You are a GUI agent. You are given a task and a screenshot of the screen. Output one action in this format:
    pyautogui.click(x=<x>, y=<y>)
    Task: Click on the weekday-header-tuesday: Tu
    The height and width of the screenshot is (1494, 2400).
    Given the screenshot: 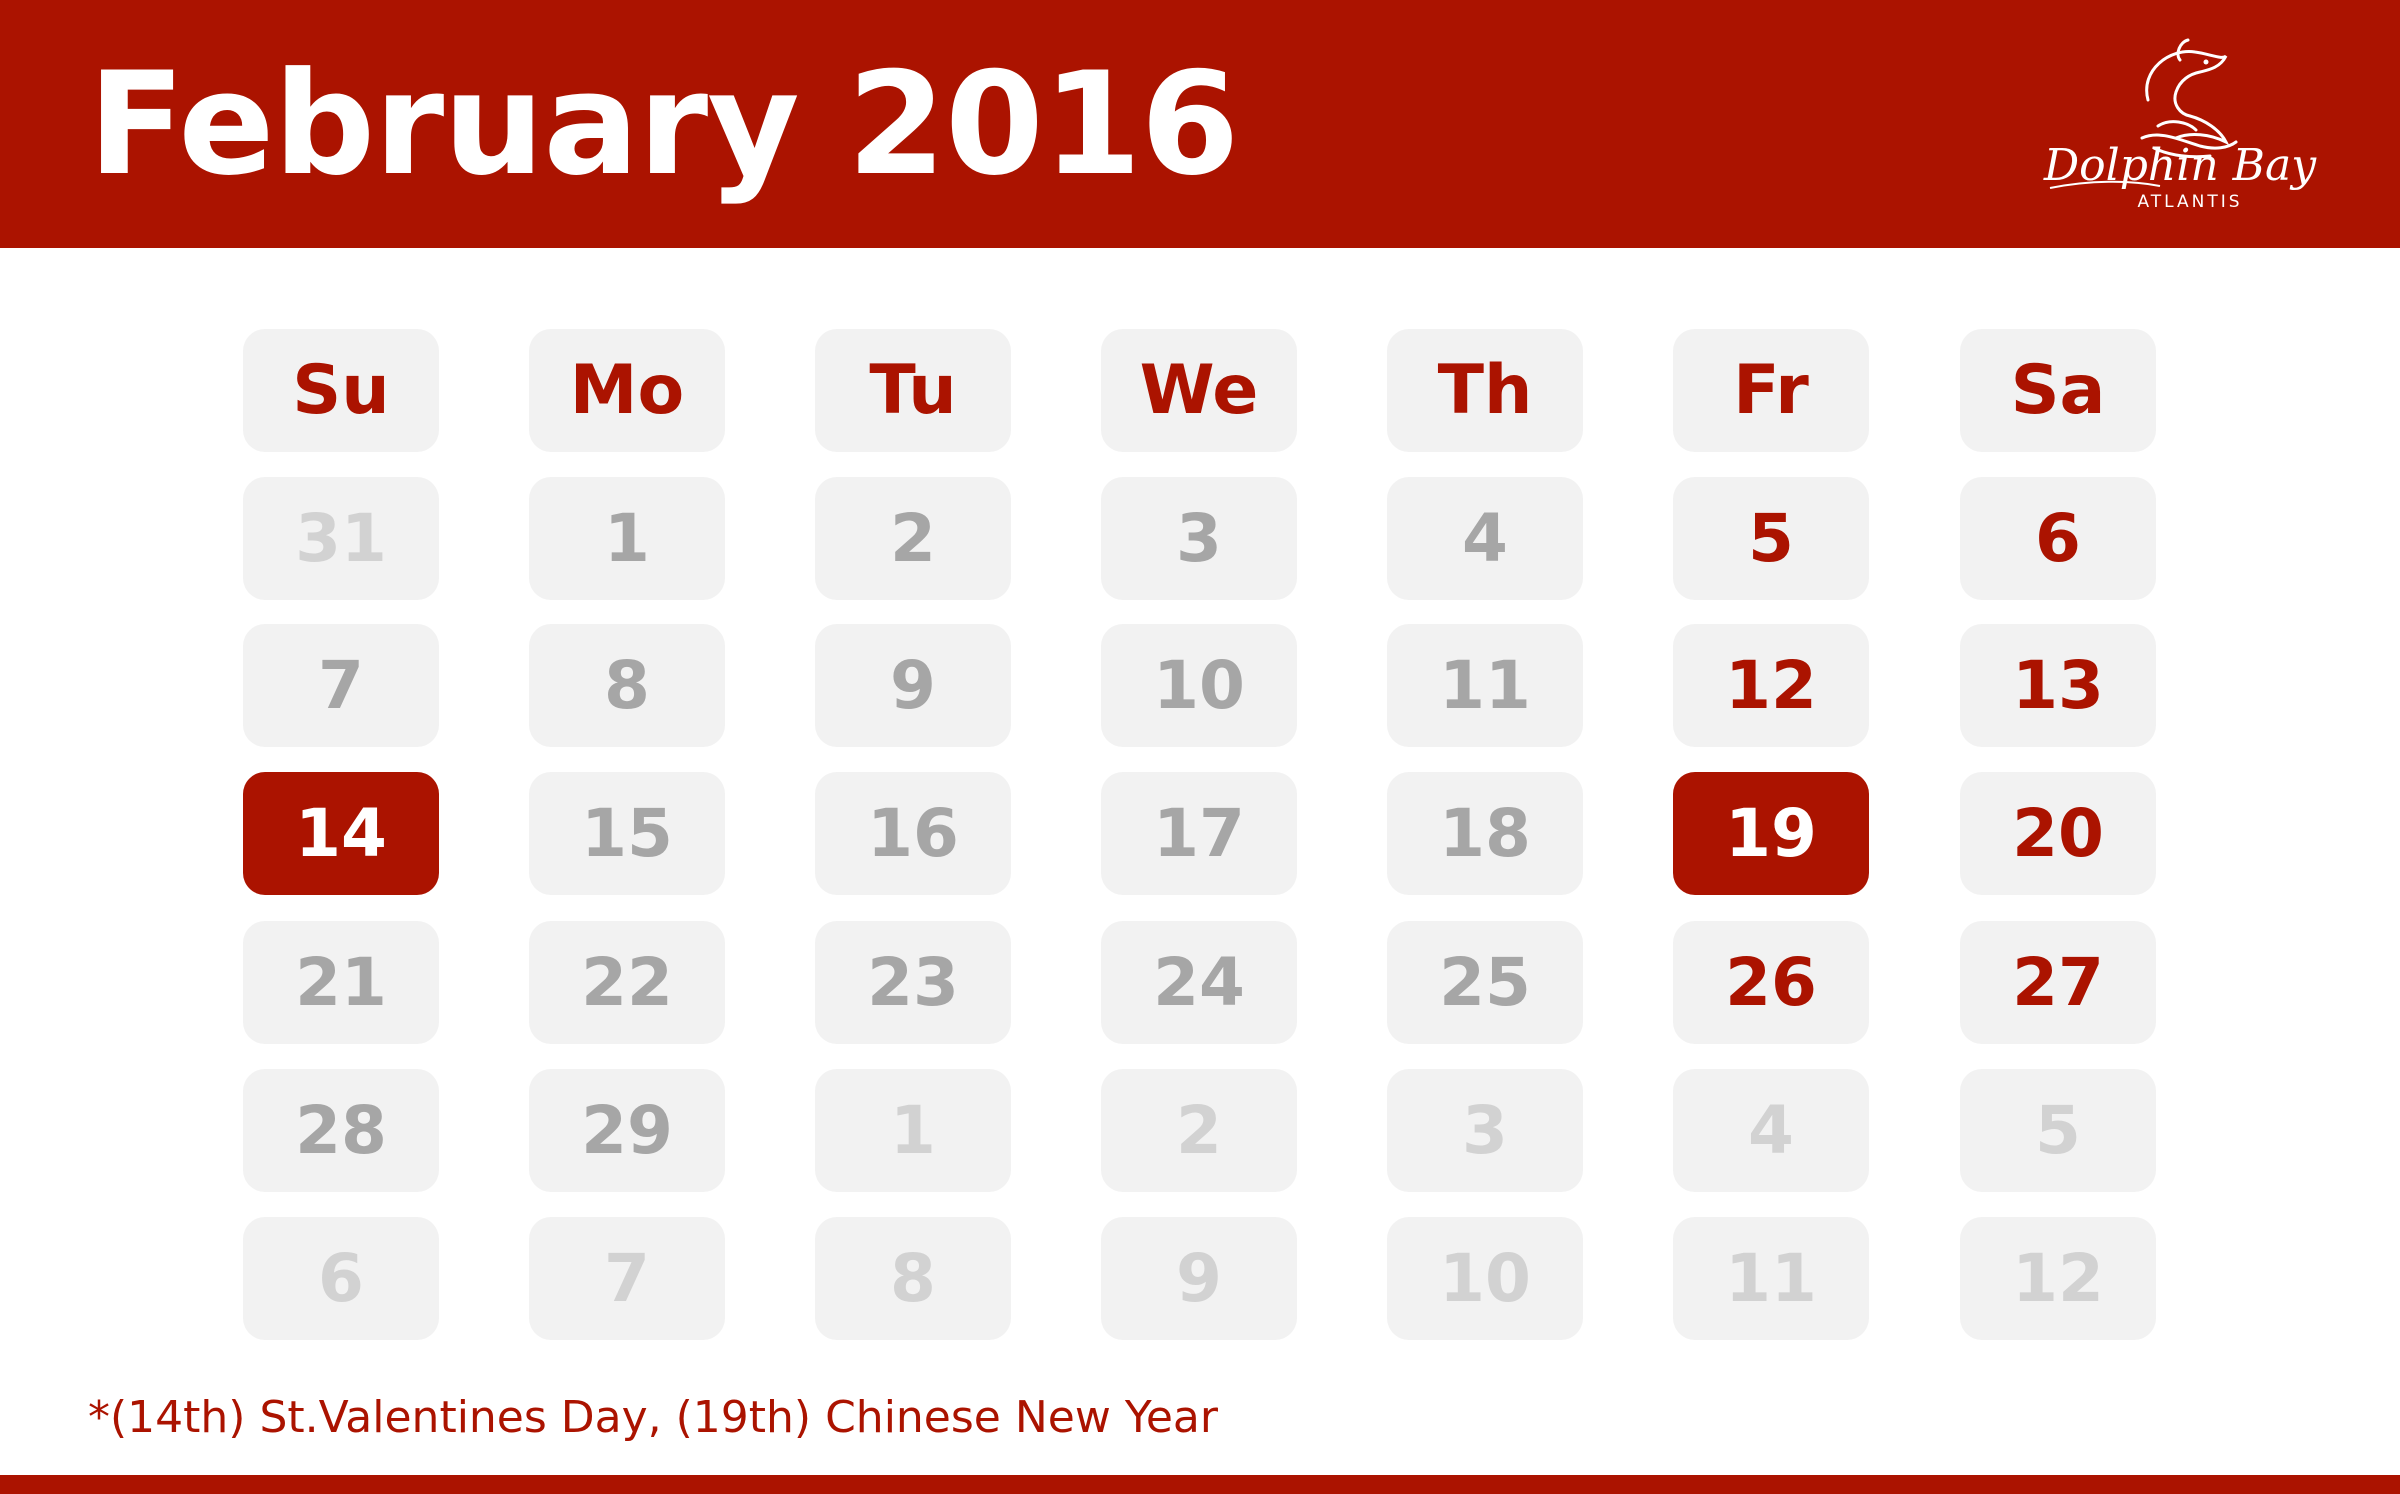 What is the action you would take?
    pyautogui.click(x=913, y=390)
    